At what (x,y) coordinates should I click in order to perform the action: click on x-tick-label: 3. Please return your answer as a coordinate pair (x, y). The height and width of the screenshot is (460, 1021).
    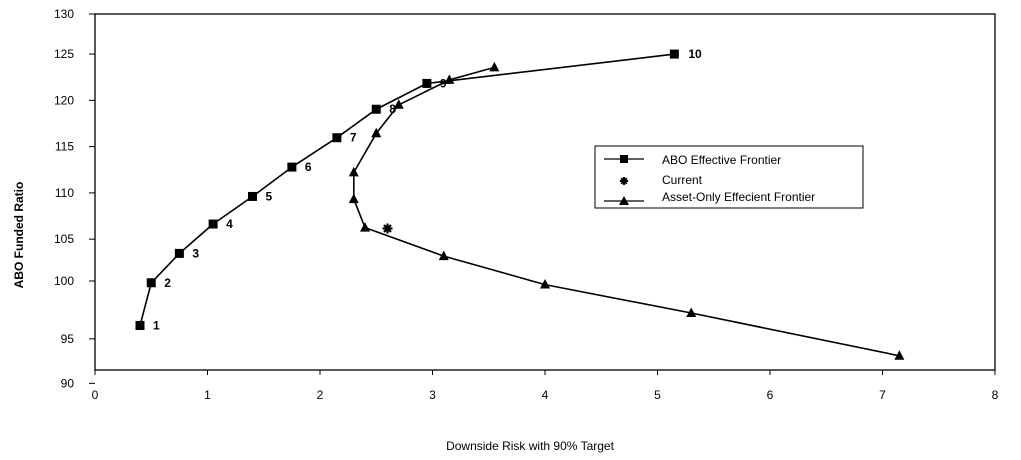
    Looking at the image, I should click on (432, 395).